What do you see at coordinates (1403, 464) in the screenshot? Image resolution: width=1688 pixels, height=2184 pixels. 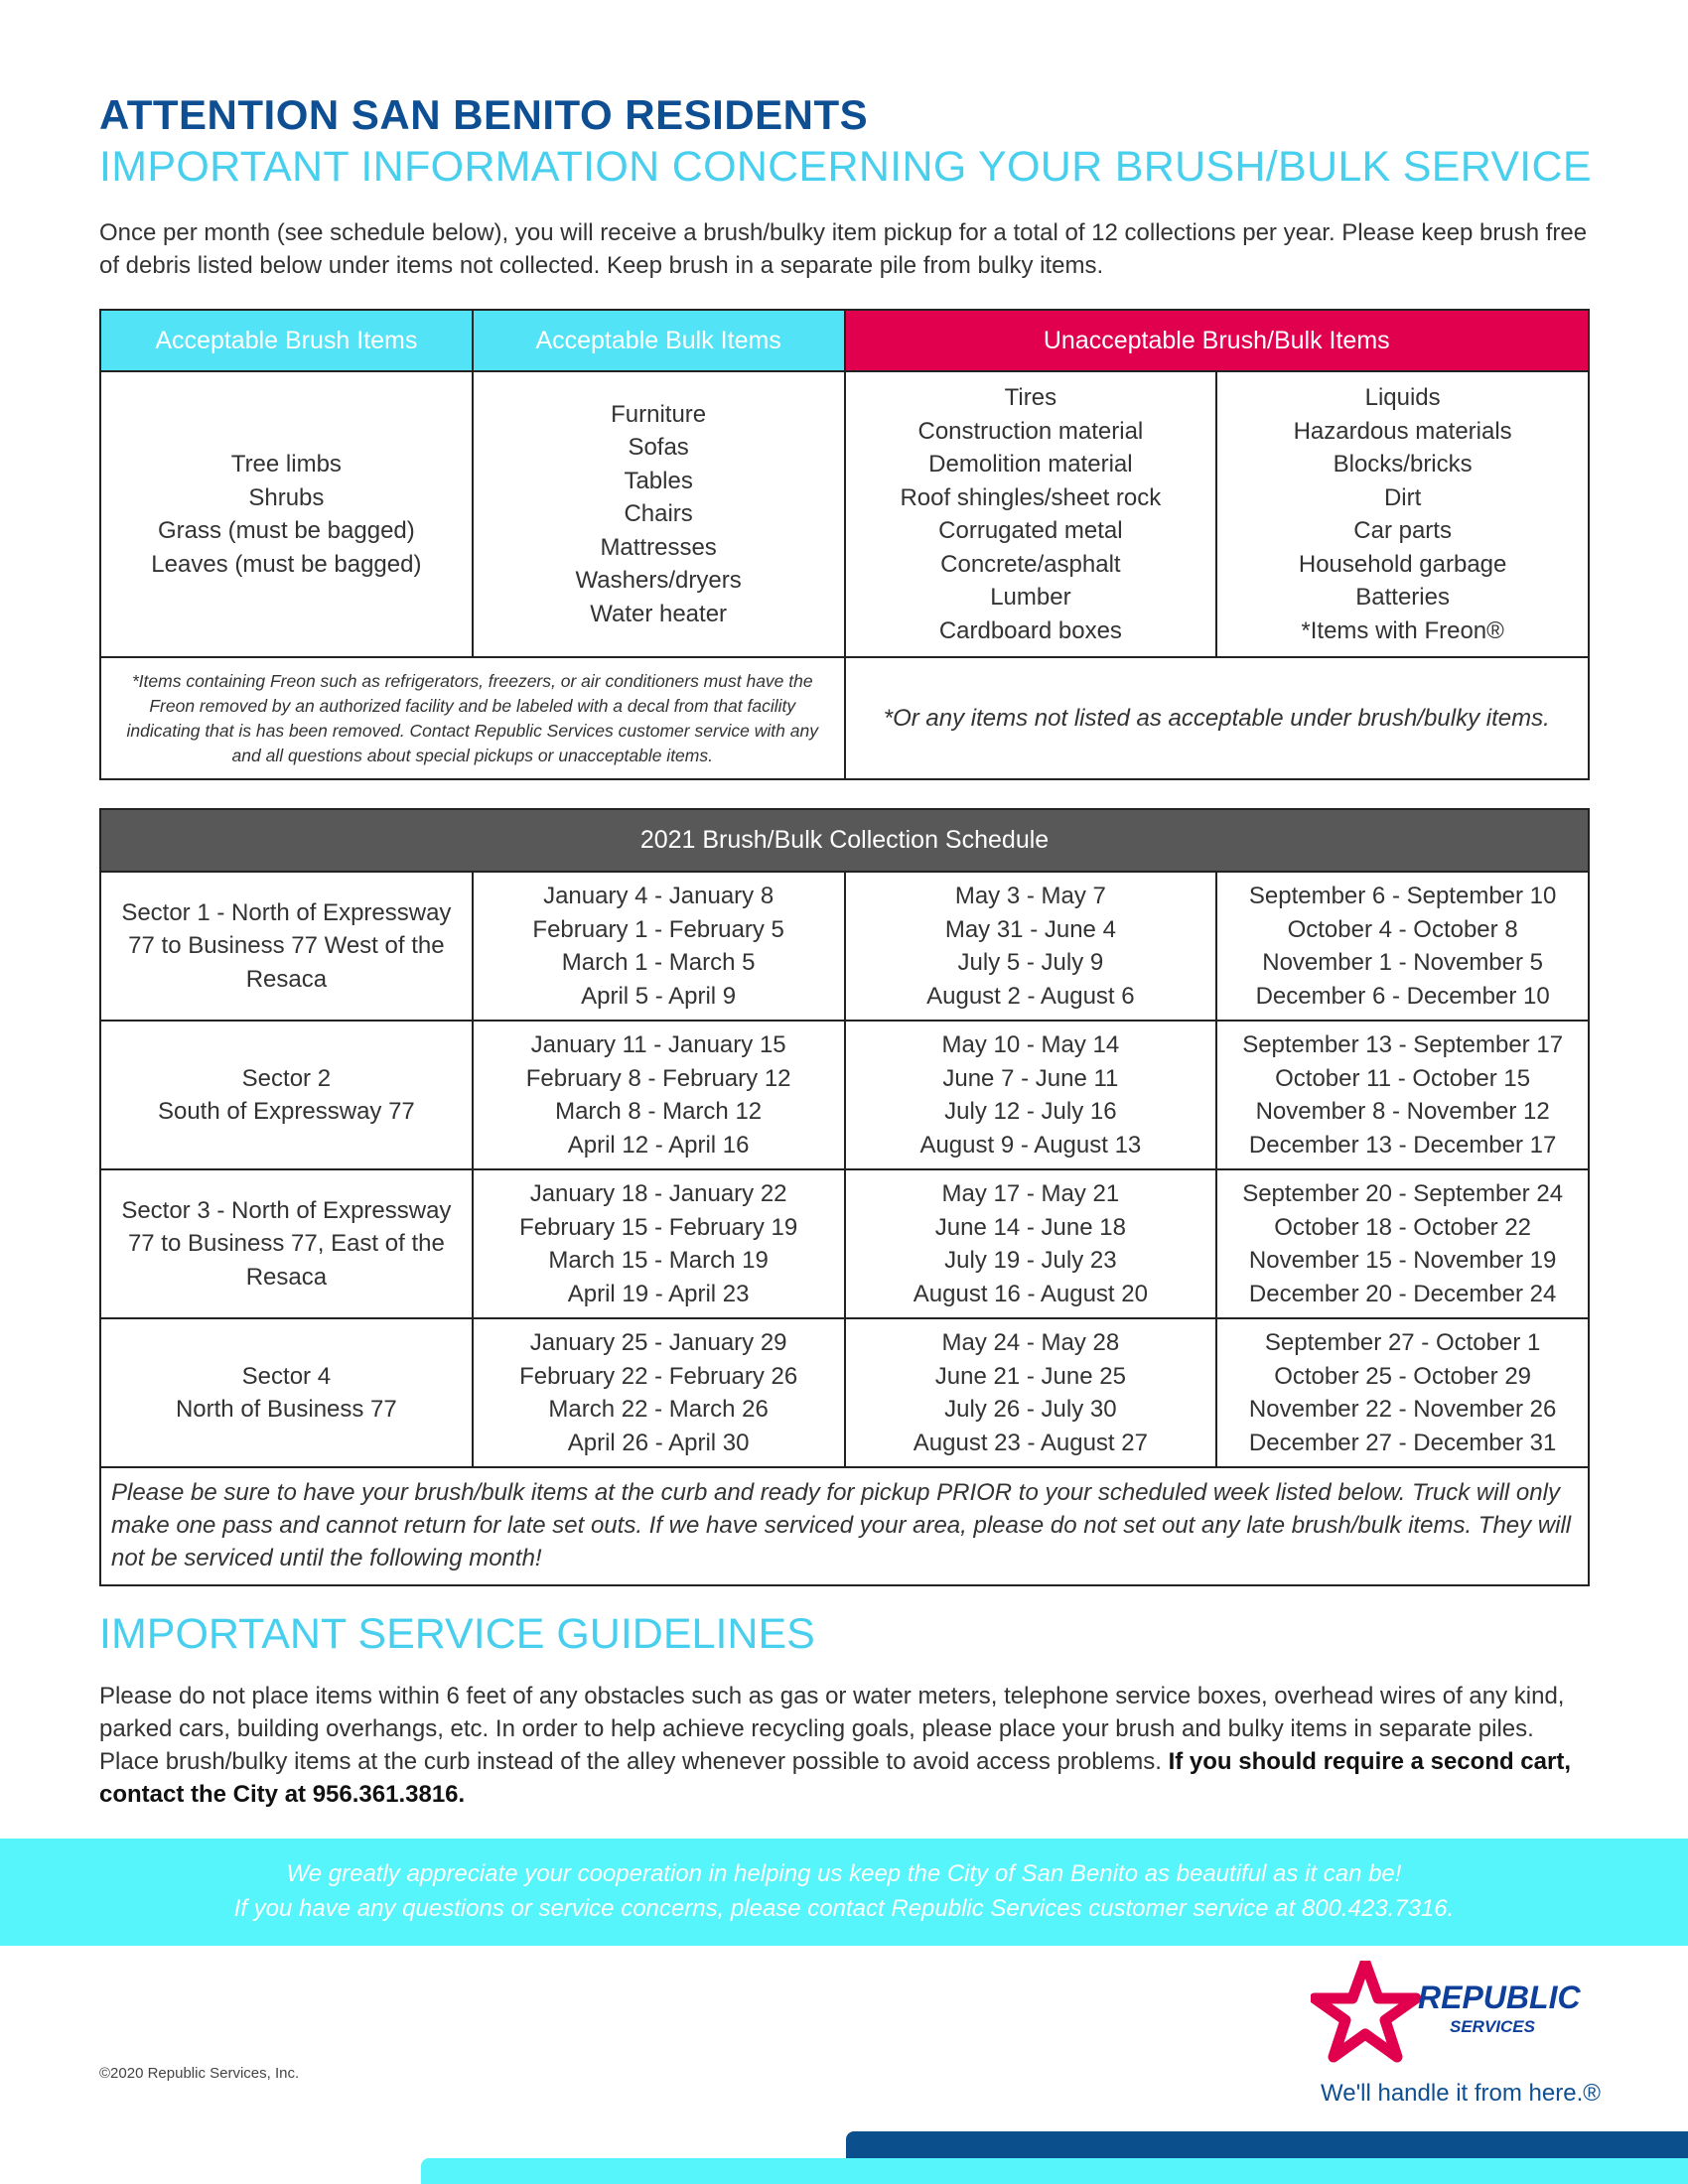 I see `list-line: Blocks/bricks` at bounding box center [1403, 464].